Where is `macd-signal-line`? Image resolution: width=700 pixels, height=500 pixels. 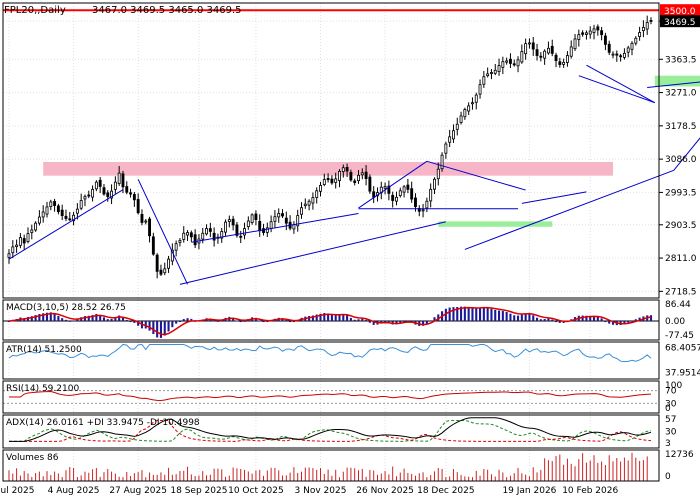
macd-signal-line is located at coordinates (330, 321).